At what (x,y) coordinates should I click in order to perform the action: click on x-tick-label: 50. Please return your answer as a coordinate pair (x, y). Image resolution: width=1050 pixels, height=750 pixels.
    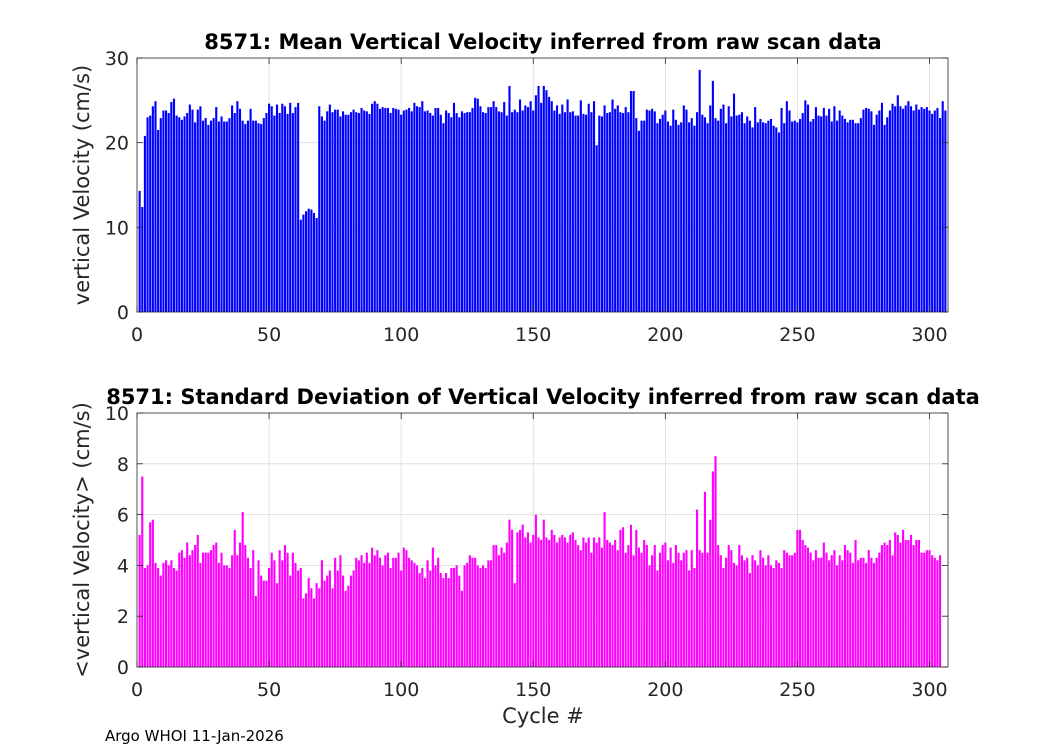
    Looking at the image, I should click on (269, 335).